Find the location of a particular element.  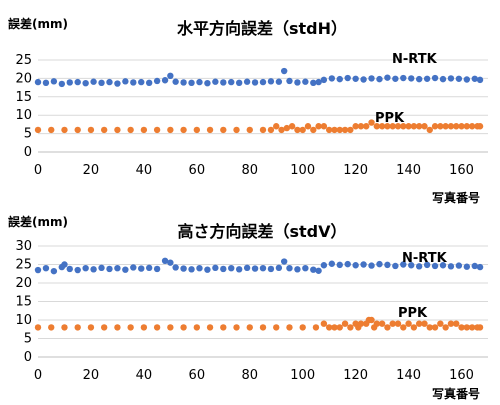

chart2-ylabel: 誤差(mm) is located at coordinates (38, 221).